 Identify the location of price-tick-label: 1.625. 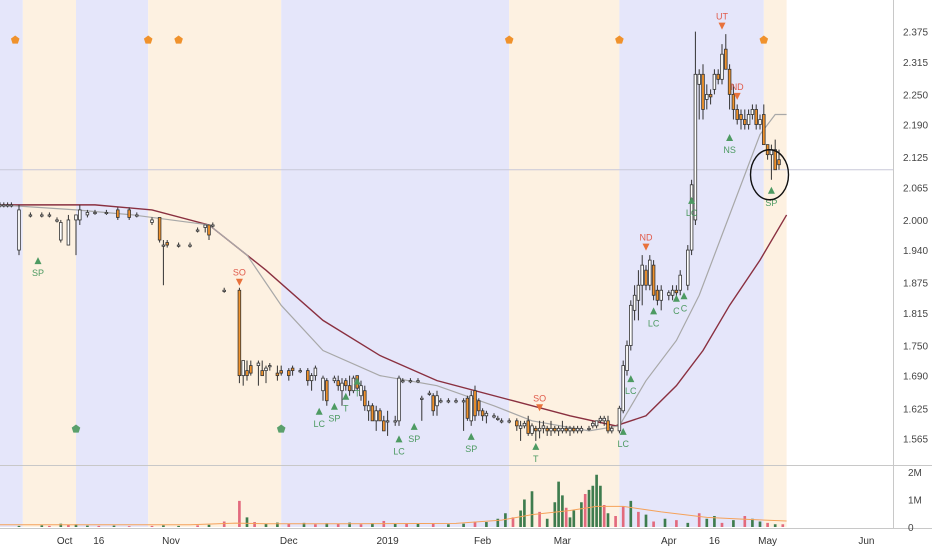
(915, 409).